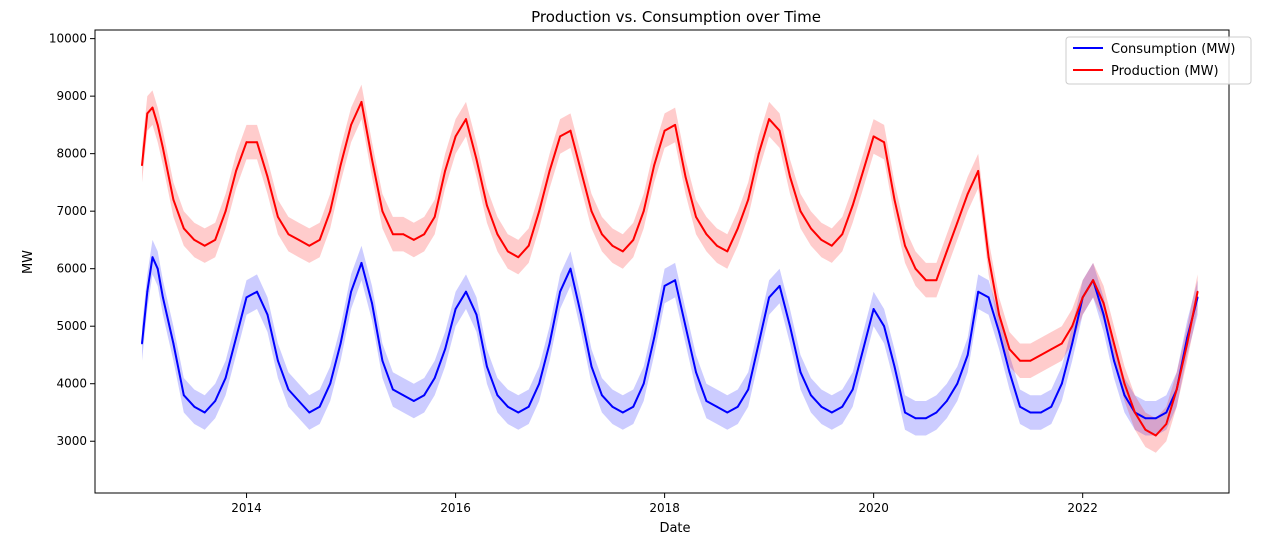 Image resolution: width=1261 pixels, height=534 pixels. I want to click on y-axis-title: MW, so click(28, 262).